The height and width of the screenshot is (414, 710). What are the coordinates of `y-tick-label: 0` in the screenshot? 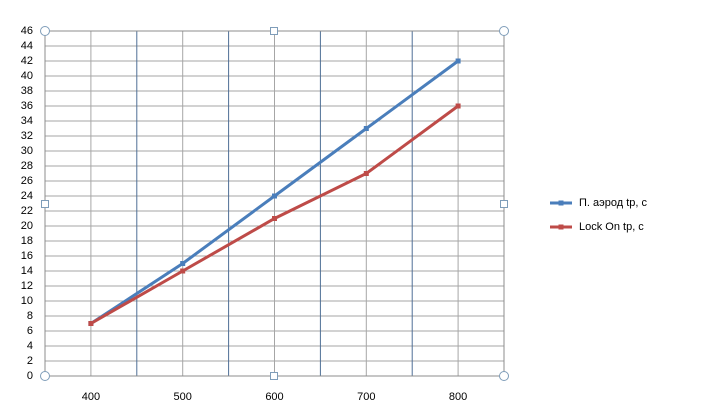 It's located at (30, 376).